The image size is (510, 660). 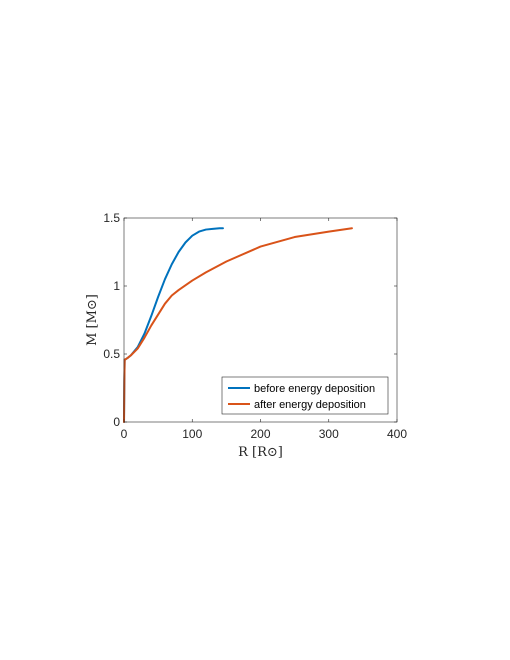 I want to click on x-tick-label: 400, so click(x=397, y=434).